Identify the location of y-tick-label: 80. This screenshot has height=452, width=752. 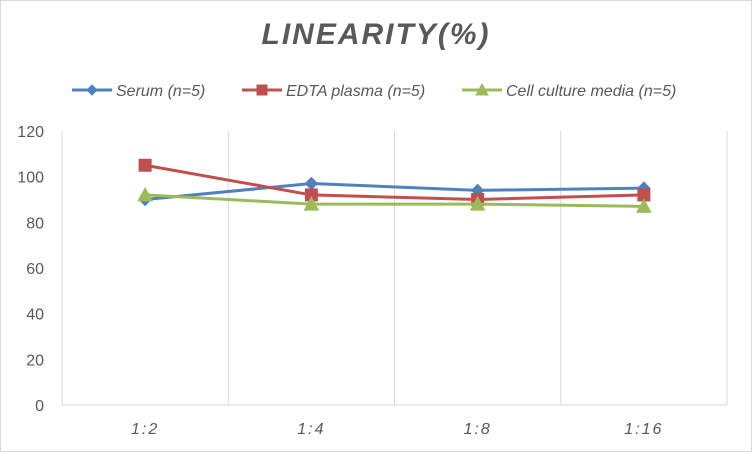
(35, 223).